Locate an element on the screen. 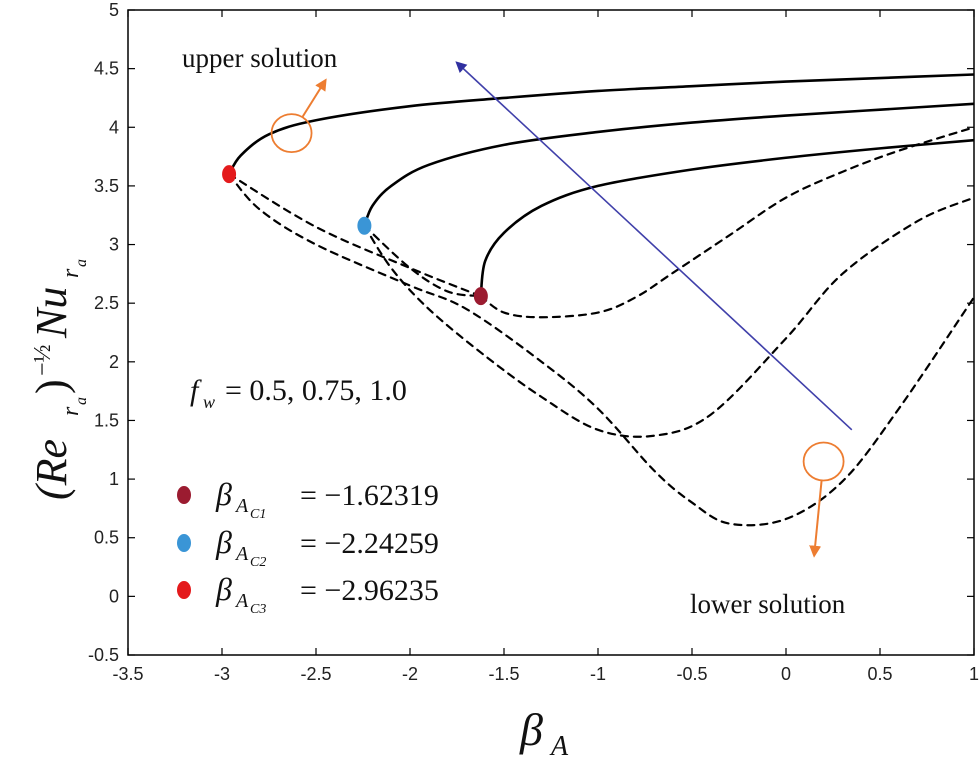 This screenshot has width=980, height=757. y-tick-label: 4 is located at coordinates (114, 127).